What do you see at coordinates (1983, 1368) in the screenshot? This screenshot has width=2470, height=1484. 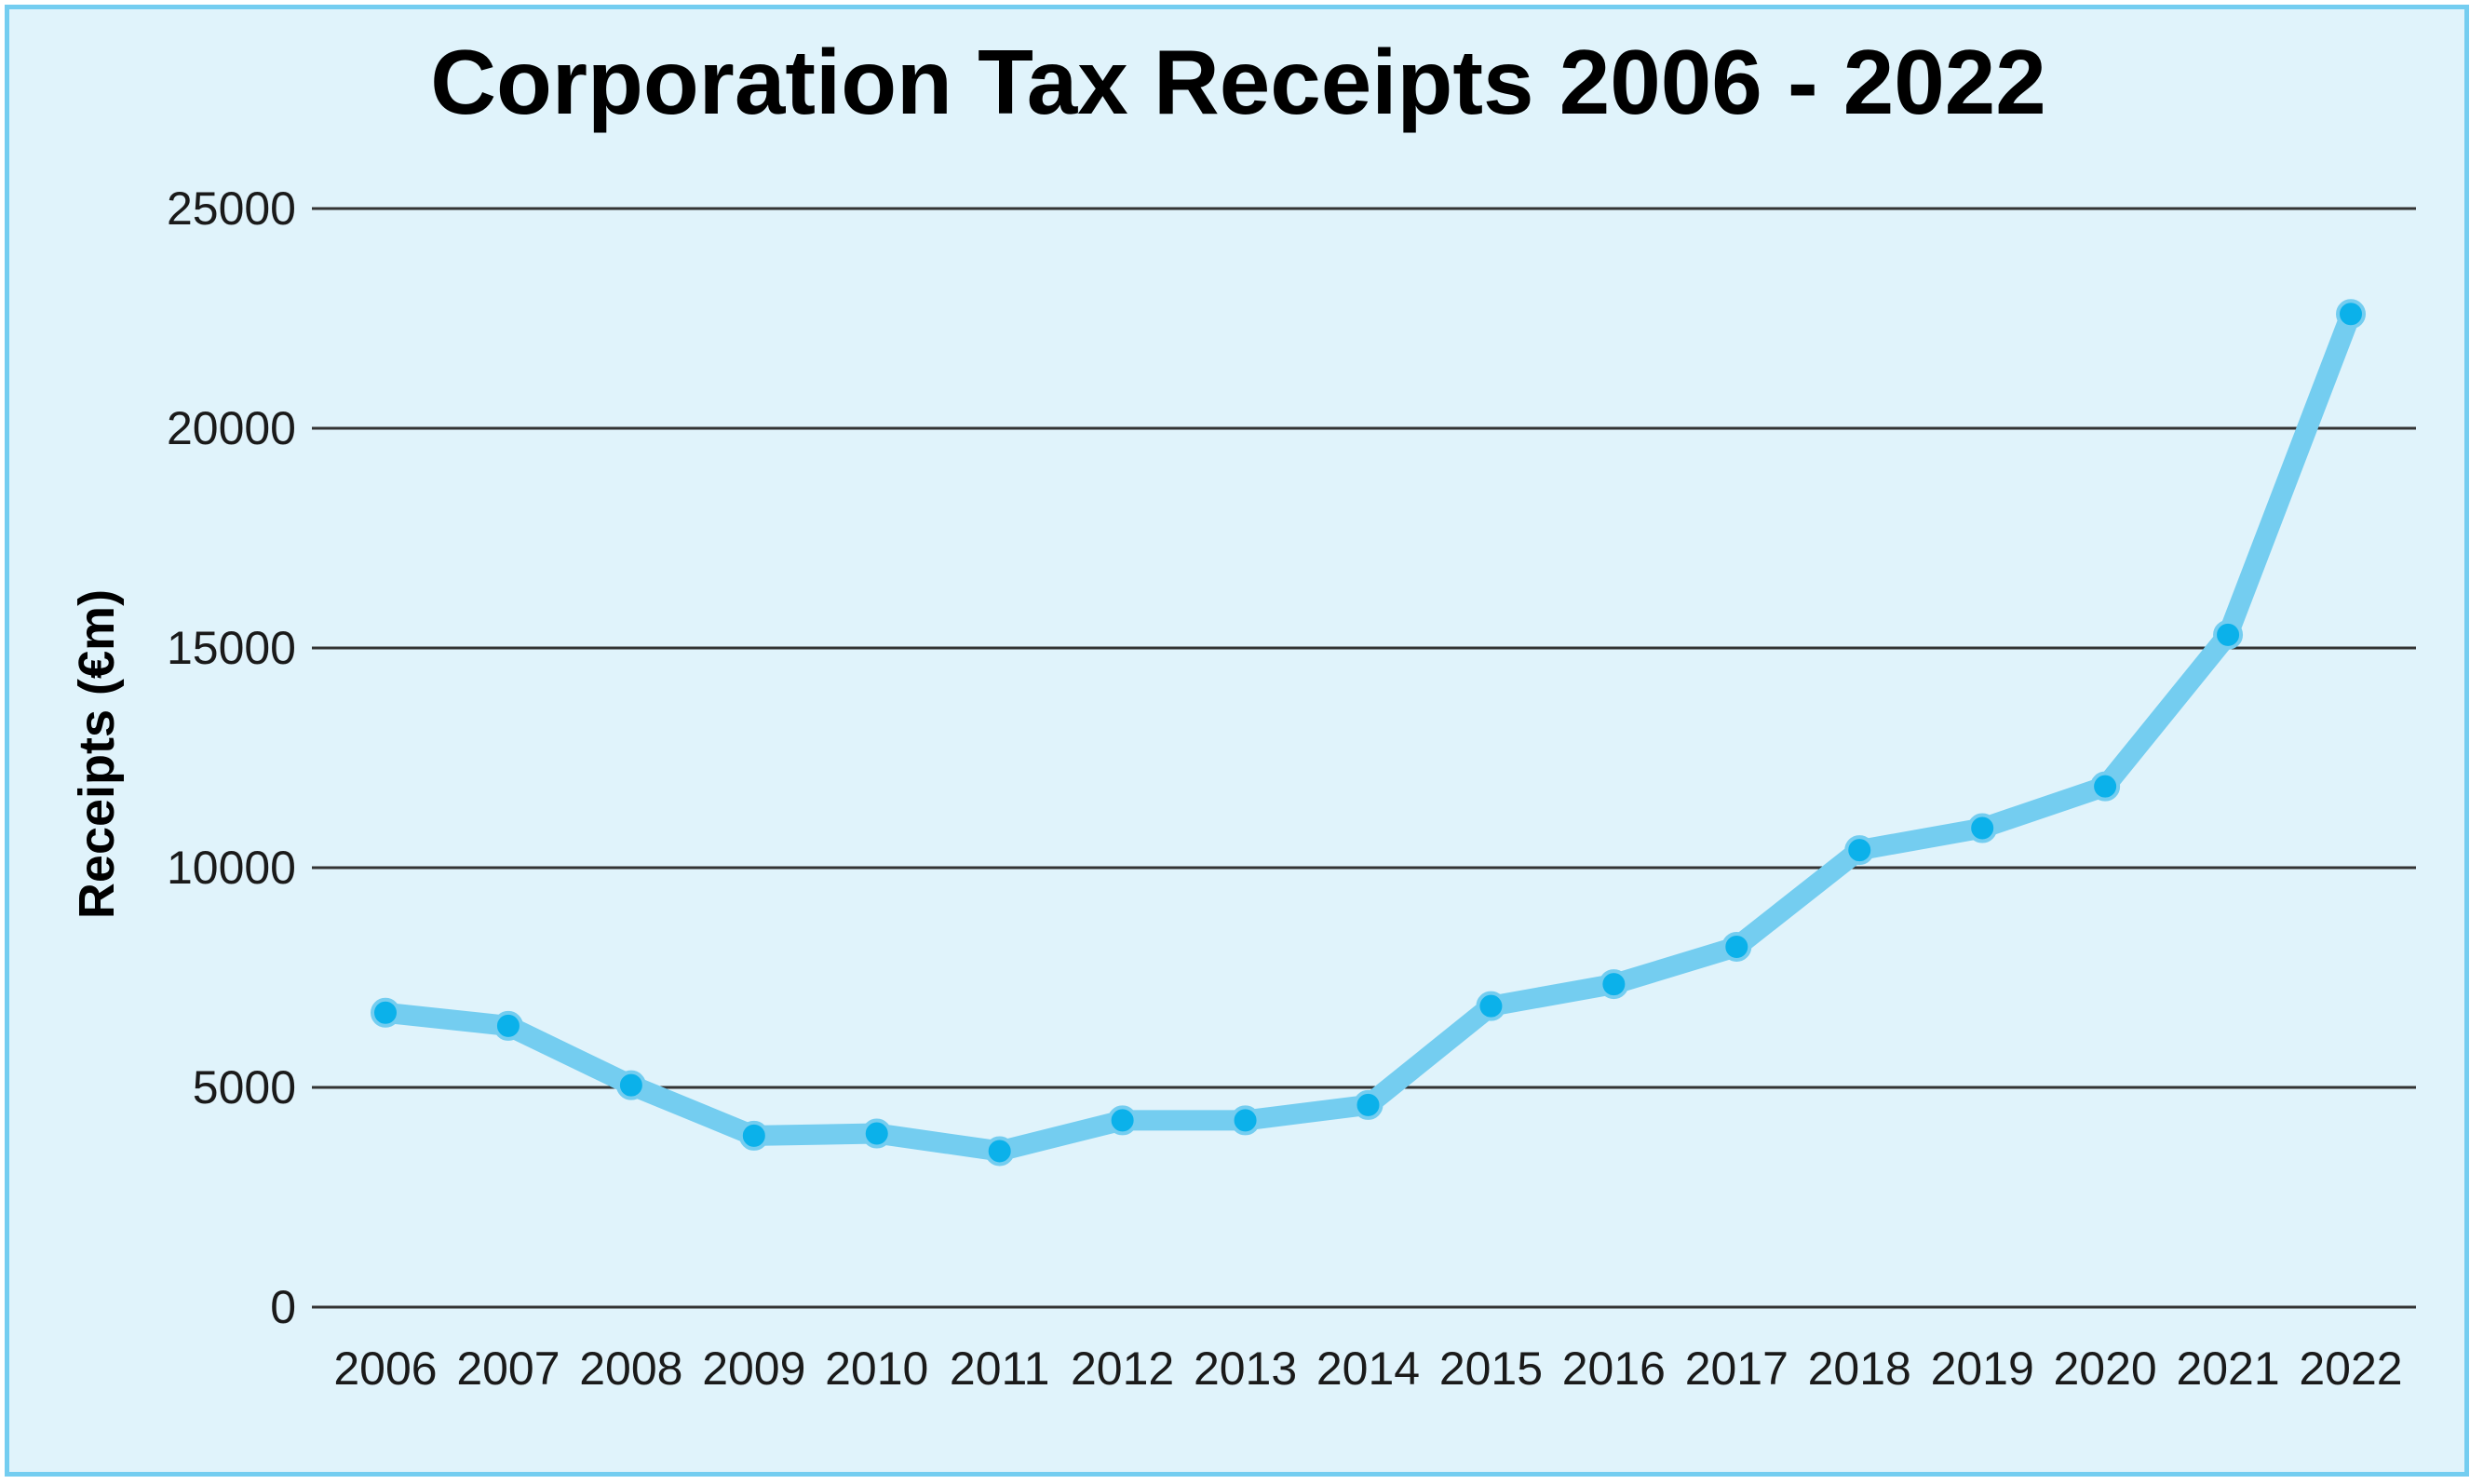 I see `x-tick-label: 2019` at bounding box center [1983, 1368].